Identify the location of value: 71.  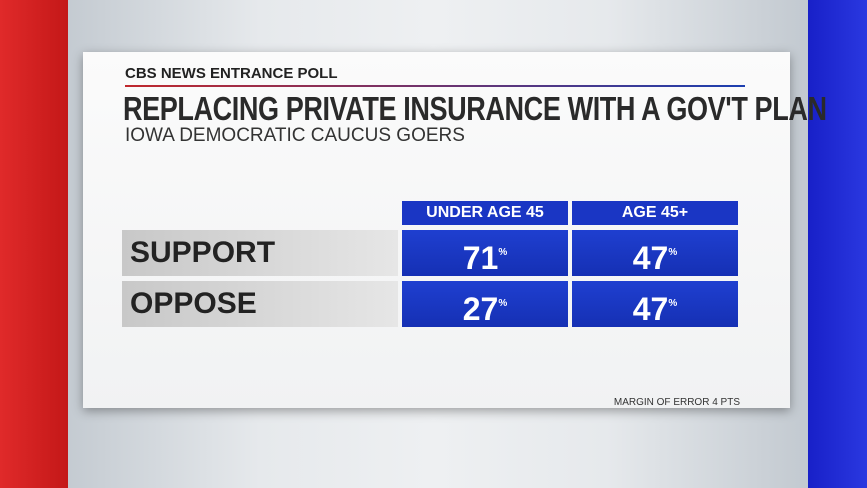
(480, 258).